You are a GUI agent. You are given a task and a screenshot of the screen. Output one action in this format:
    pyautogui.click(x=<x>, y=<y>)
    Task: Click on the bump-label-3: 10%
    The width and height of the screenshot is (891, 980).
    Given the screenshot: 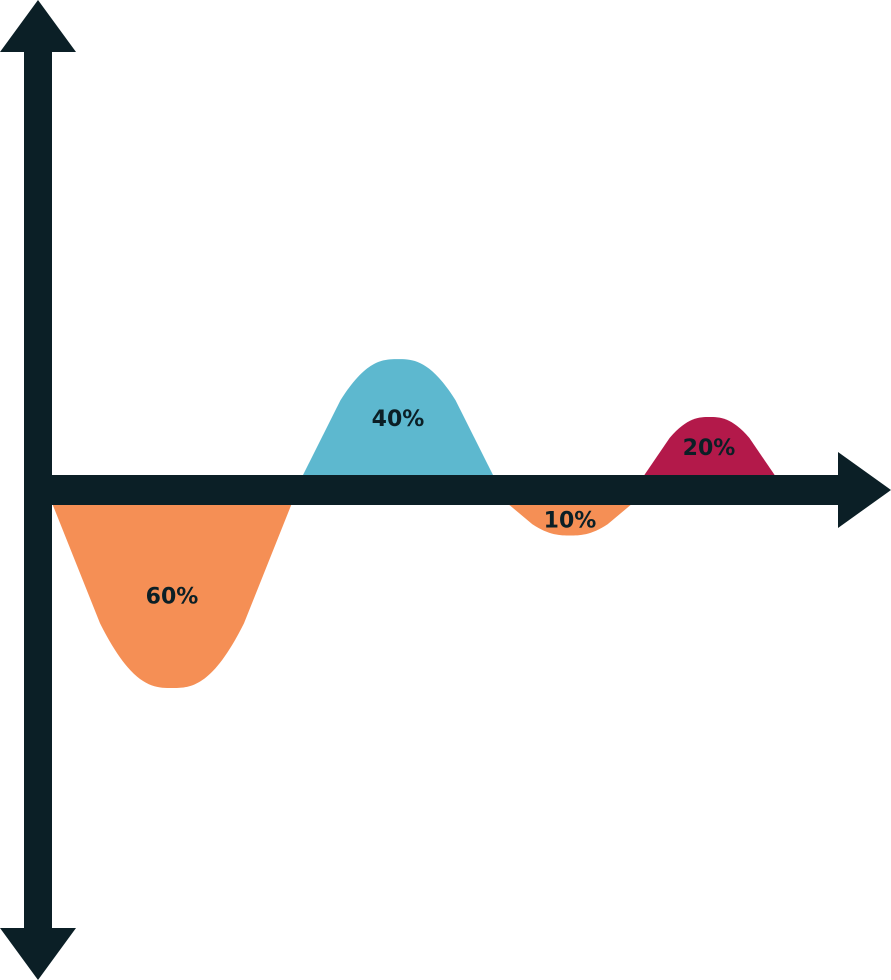 What is the action you would take?
    pyautogui.click(x=570, y=520)
    